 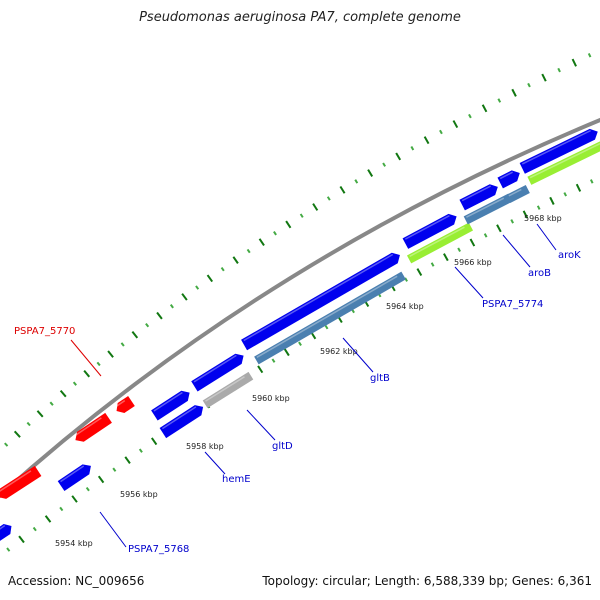 I want to click on gene-label: aroB, so click(x=539, y=273).